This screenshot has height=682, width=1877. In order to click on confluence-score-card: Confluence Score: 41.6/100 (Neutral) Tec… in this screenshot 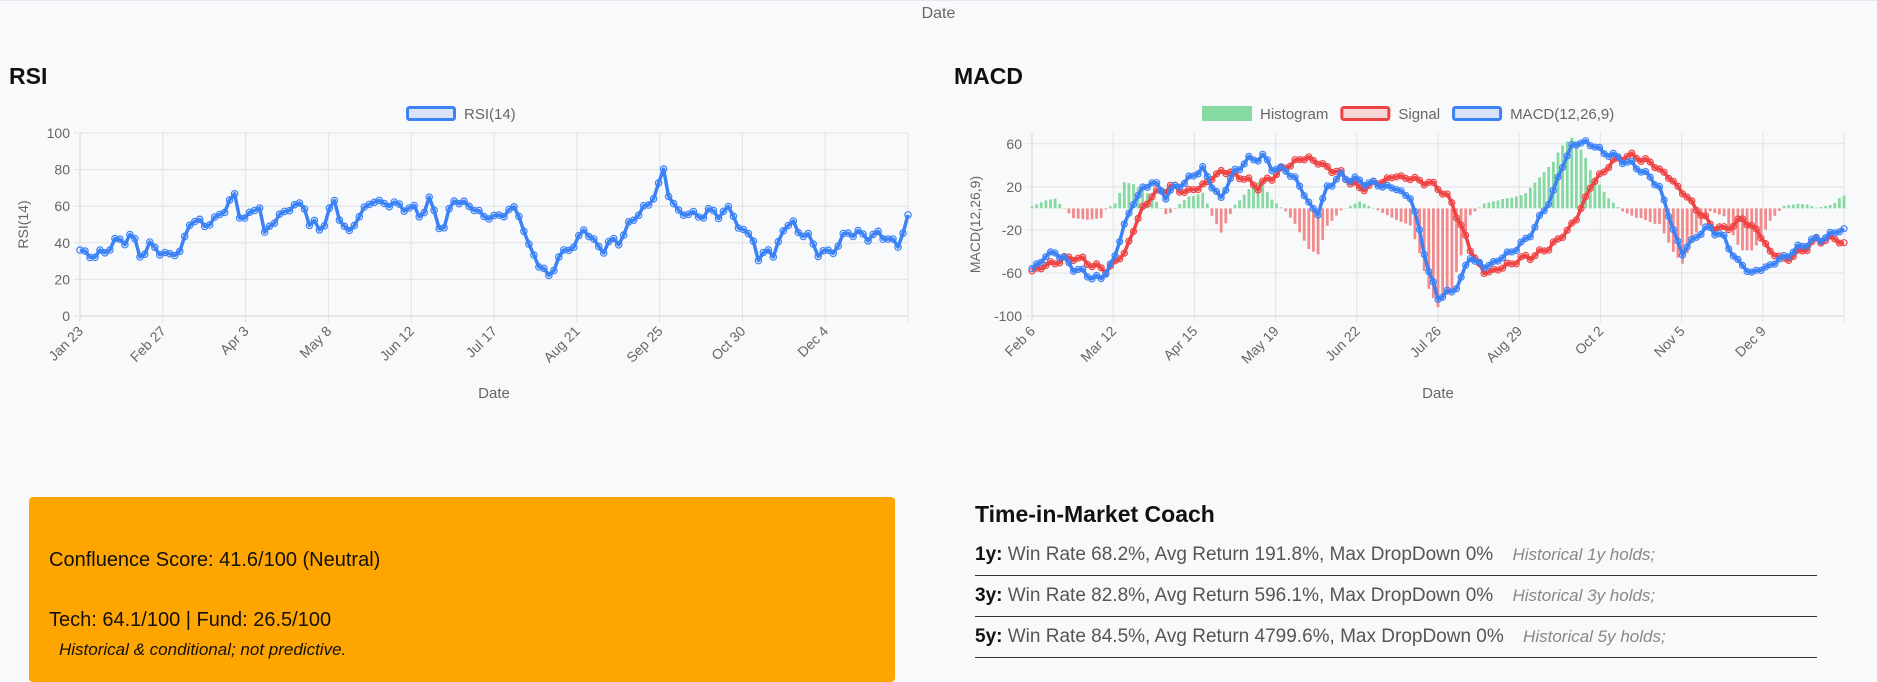, I will do `click(462, 589)`.